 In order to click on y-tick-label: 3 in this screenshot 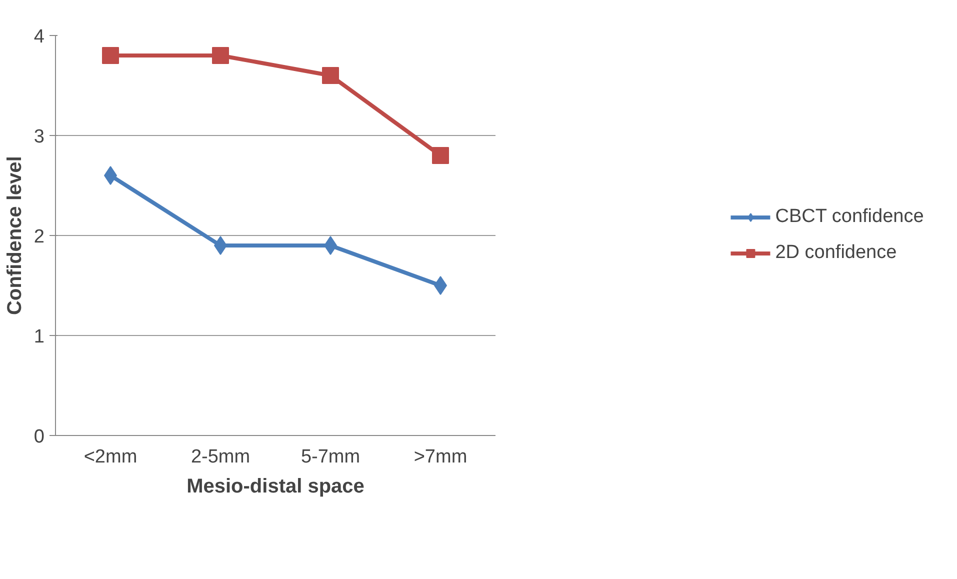, I will do `click(39, 137)`.